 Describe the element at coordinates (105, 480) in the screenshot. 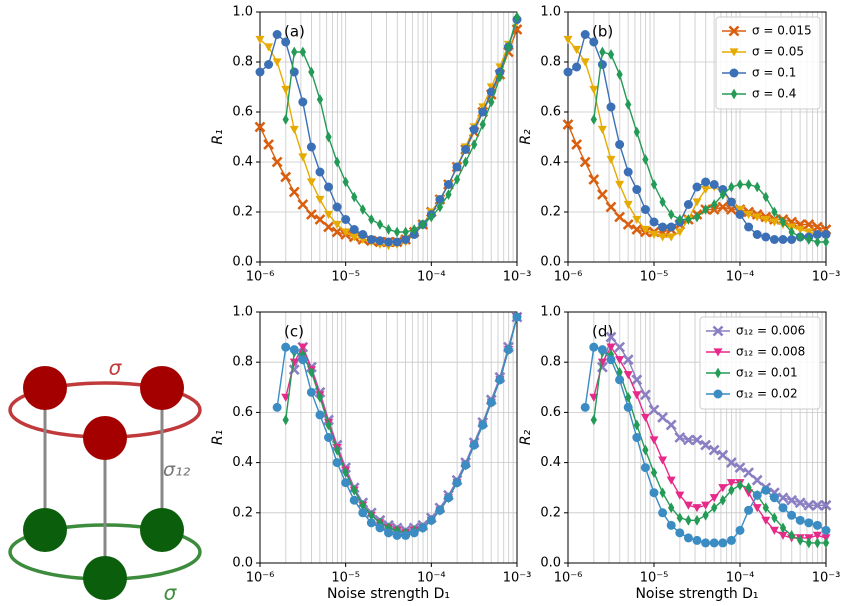

I see `network-diagram: σ σ₁₂ σ` at that location.